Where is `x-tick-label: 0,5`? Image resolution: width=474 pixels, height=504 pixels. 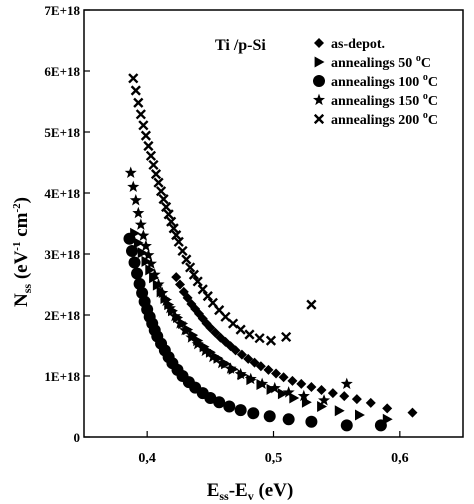
x-tick-label: 0,5 is located at coordinates (274, 458).